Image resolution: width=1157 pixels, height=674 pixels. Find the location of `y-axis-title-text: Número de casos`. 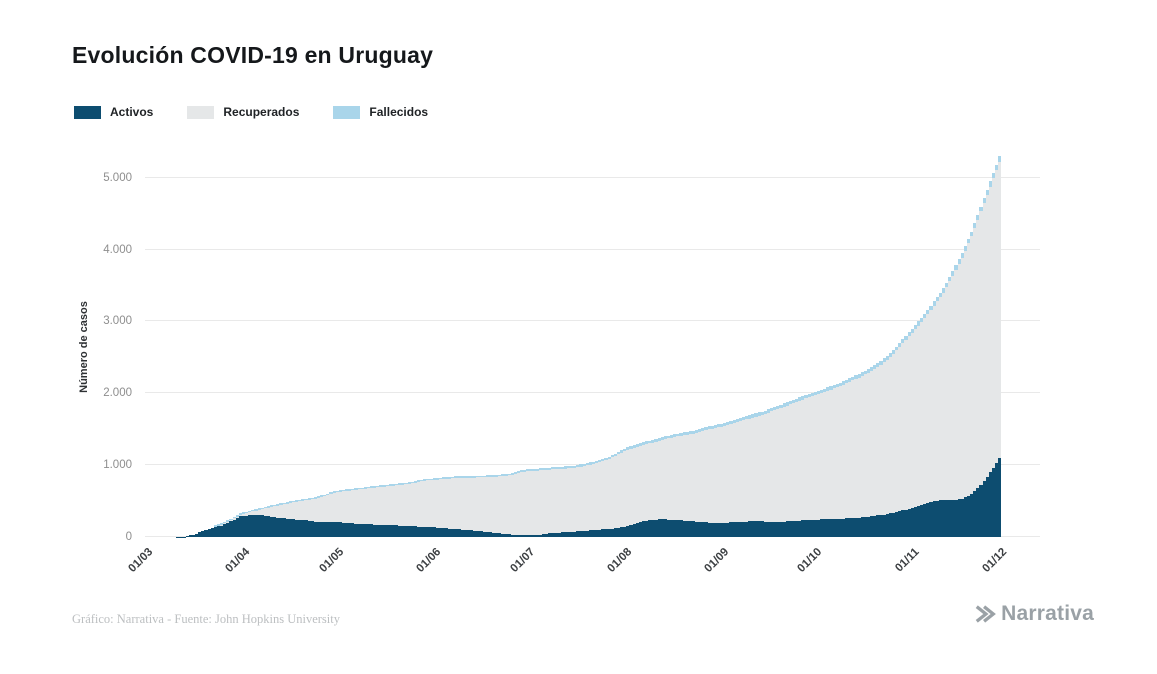

y-axis-title-text: Número de casos is located at coordinates (84, 347).